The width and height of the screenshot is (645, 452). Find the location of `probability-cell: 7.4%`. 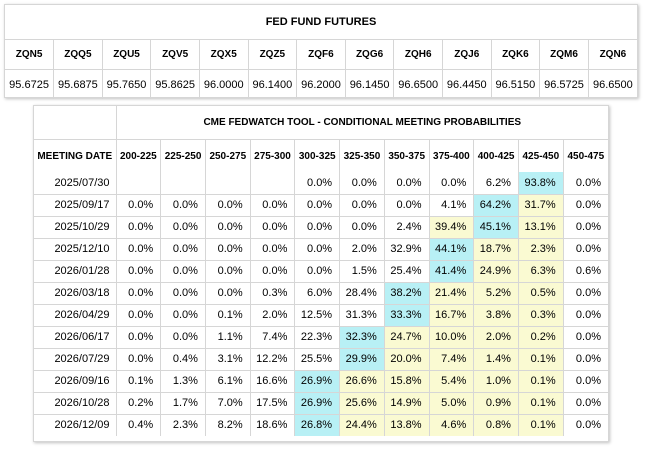

probability-cell: 7.4% is located at coordinates (273, 337).